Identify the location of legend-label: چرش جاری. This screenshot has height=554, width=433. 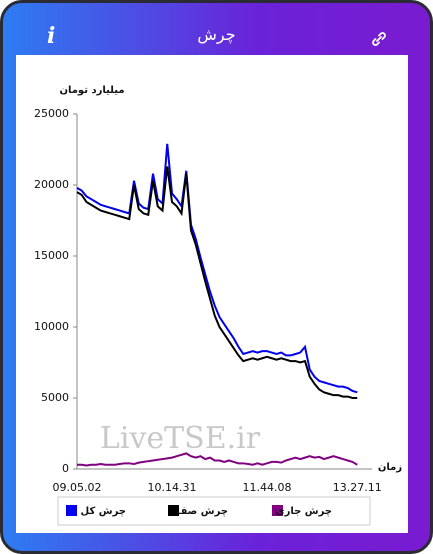
(303, 511).